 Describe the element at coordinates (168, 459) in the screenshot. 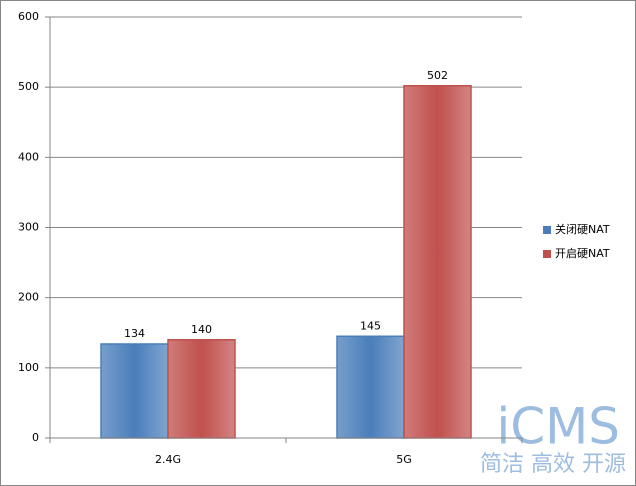

I see `x-tick-label: 2.4G` at that location.